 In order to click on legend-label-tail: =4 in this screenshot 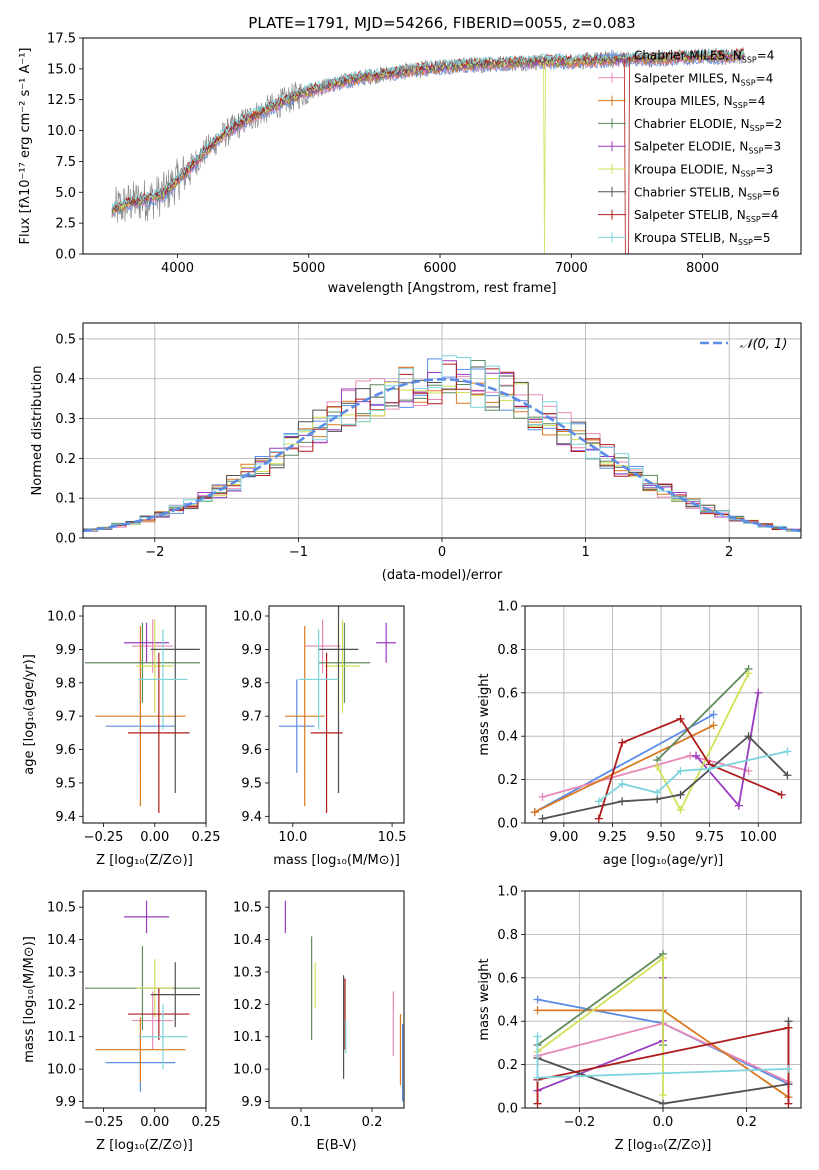, I will do `click(757, 101)`.